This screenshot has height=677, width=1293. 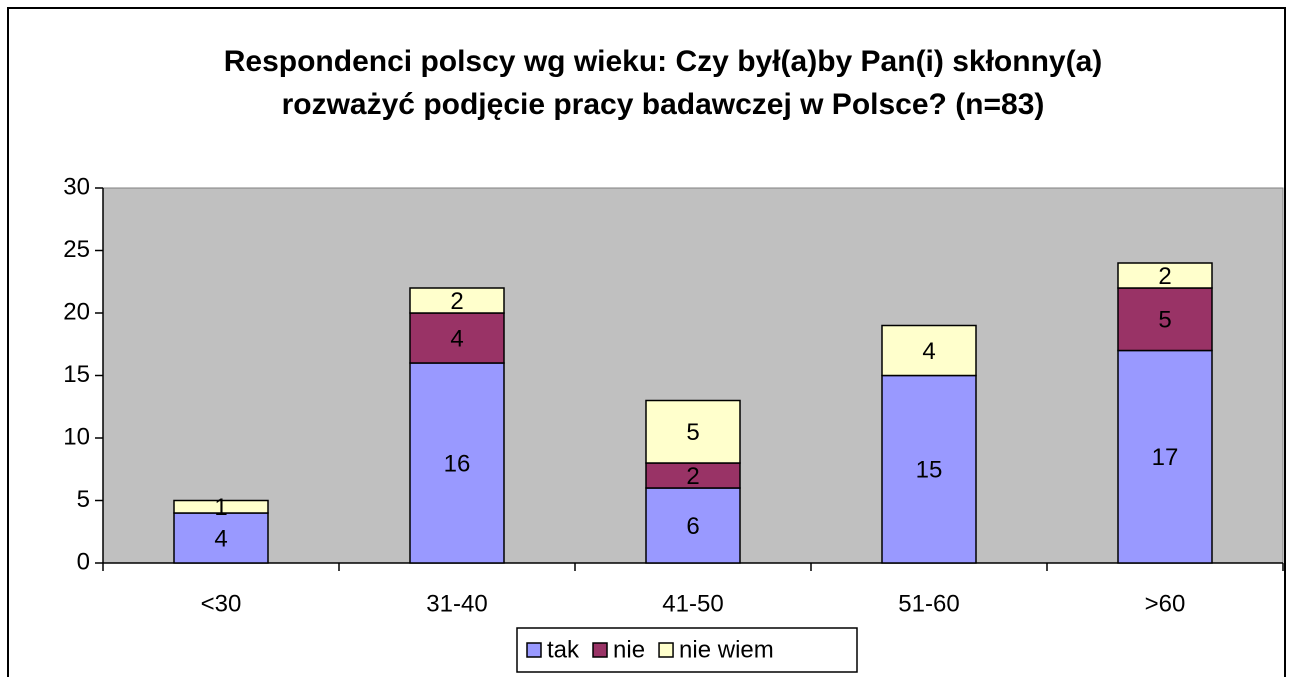 What do you see at coordinates (76, 436) in the screenshot?
I see `y-tick-label: 10` at bounding box center [76, 436].